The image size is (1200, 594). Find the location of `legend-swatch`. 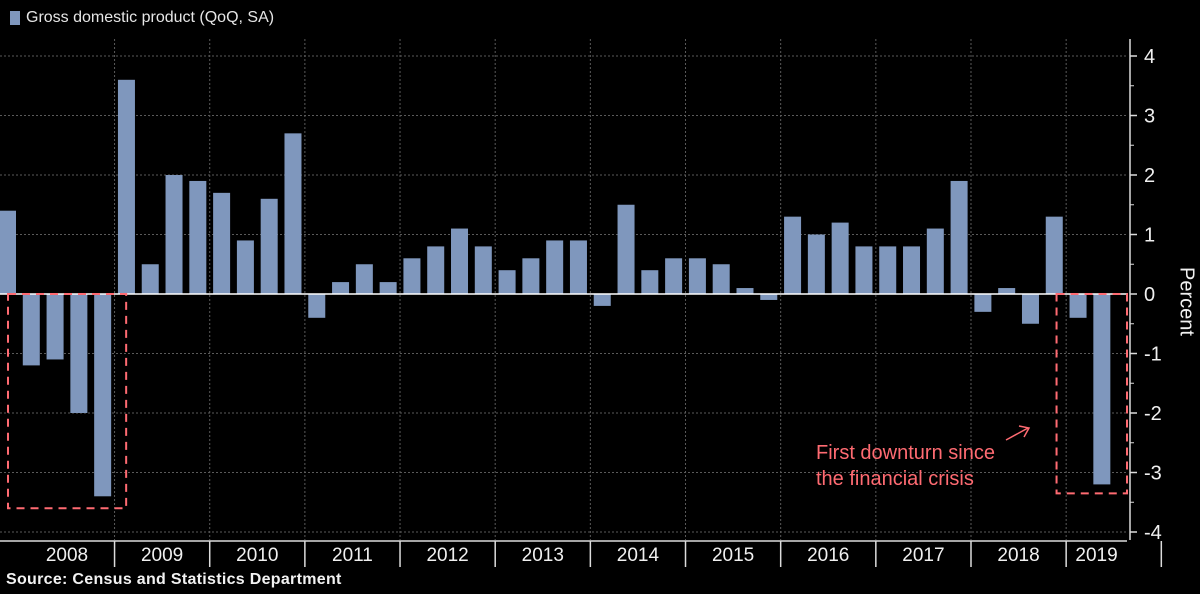

legend-swatch is located at coordinates (15, 18).